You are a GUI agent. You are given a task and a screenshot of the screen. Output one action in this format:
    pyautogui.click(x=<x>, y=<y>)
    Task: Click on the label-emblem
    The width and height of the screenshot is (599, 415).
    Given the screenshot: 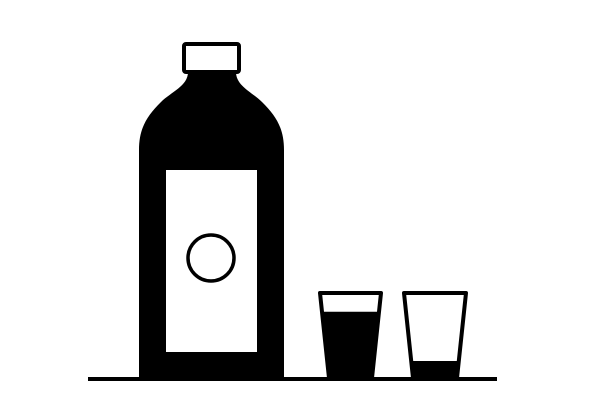 What is the action you would take?
    pyautogui.click(x=211, y=258)
    